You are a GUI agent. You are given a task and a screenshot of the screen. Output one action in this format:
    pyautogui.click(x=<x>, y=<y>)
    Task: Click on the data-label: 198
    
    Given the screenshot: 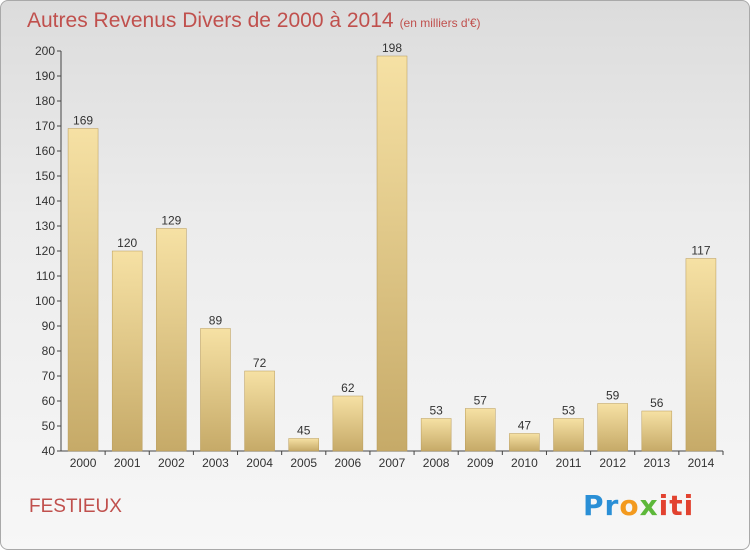 What is the action you would take?
    pyautogui.click(x=392, y=48)
    